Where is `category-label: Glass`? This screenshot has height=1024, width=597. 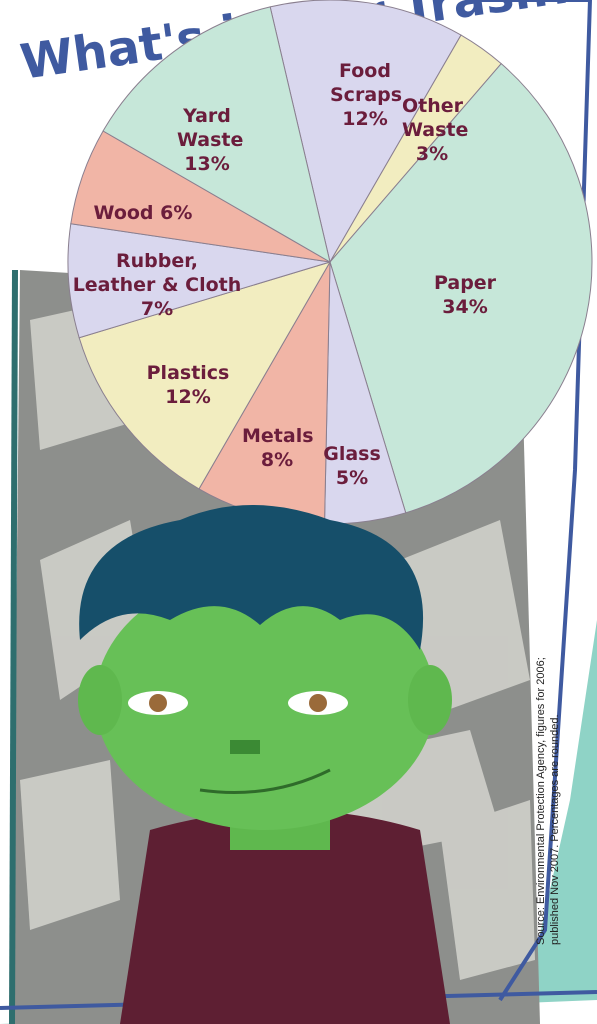 category-label: Glass is located at coordinates (352, 454).